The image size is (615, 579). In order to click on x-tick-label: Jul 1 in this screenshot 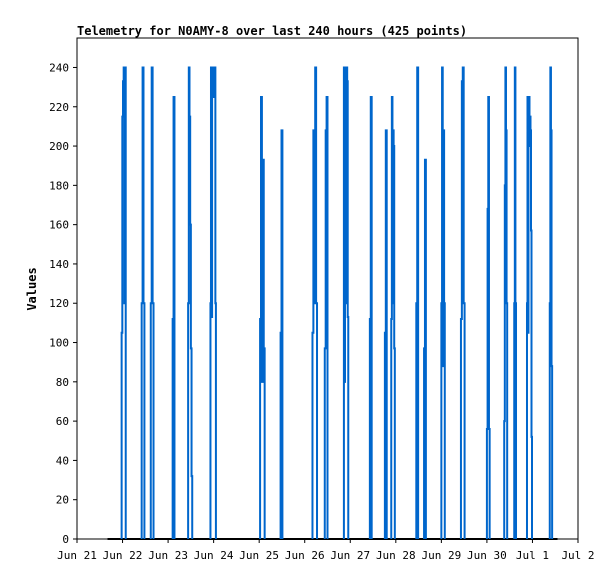, I will do `click(532, 555)`.